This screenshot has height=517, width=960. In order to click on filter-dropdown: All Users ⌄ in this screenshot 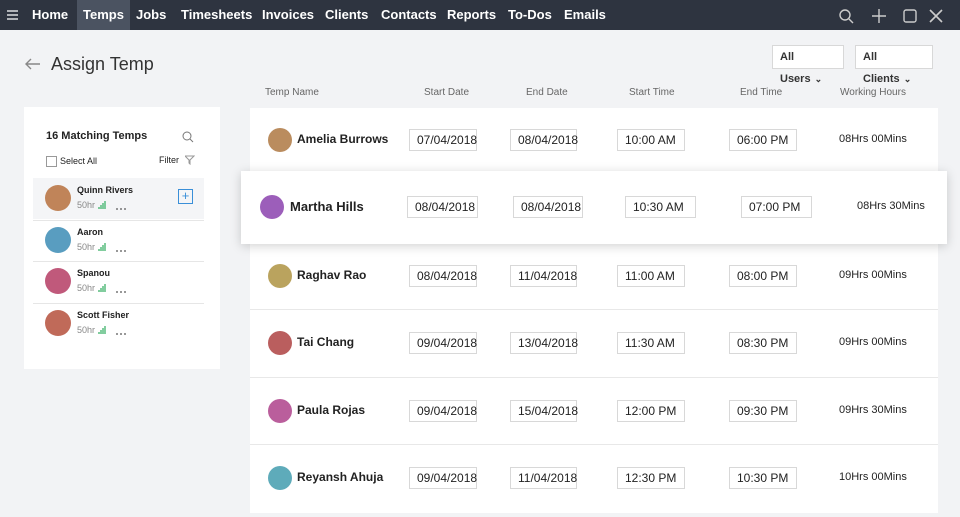, I will do `click(808, 65)`.